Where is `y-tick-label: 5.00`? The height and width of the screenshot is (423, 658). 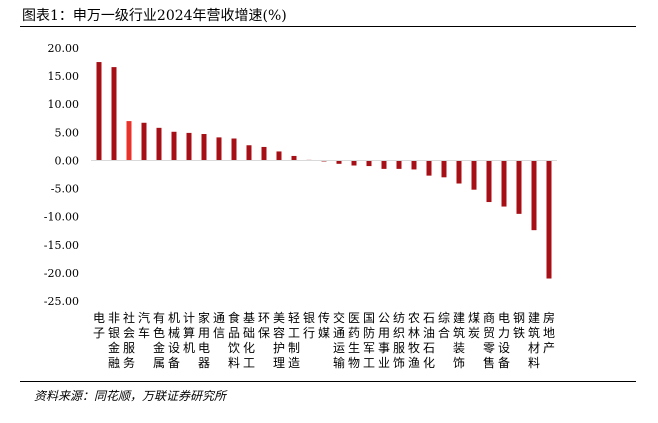 y-tick-label: 5.00 is located at coordinates (67, 132).